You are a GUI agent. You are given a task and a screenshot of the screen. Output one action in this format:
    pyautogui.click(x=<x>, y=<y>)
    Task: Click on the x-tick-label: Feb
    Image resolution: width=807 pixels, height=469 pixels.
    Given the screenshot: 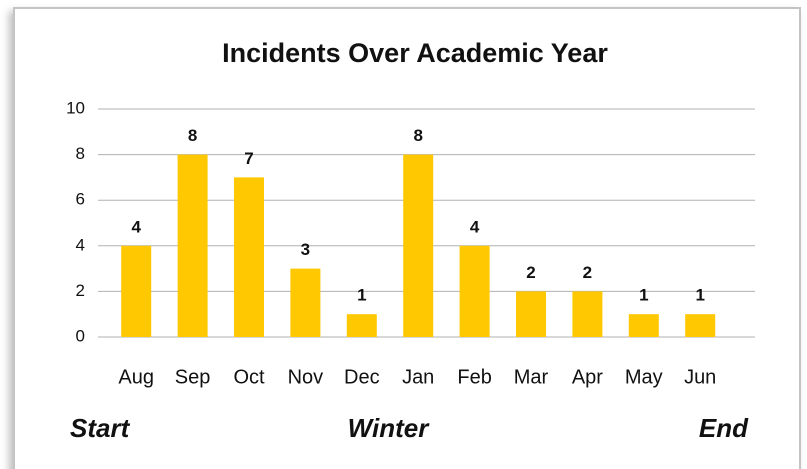 What is the action you would take?
    pyautogui.click(x=474, y=377)
    